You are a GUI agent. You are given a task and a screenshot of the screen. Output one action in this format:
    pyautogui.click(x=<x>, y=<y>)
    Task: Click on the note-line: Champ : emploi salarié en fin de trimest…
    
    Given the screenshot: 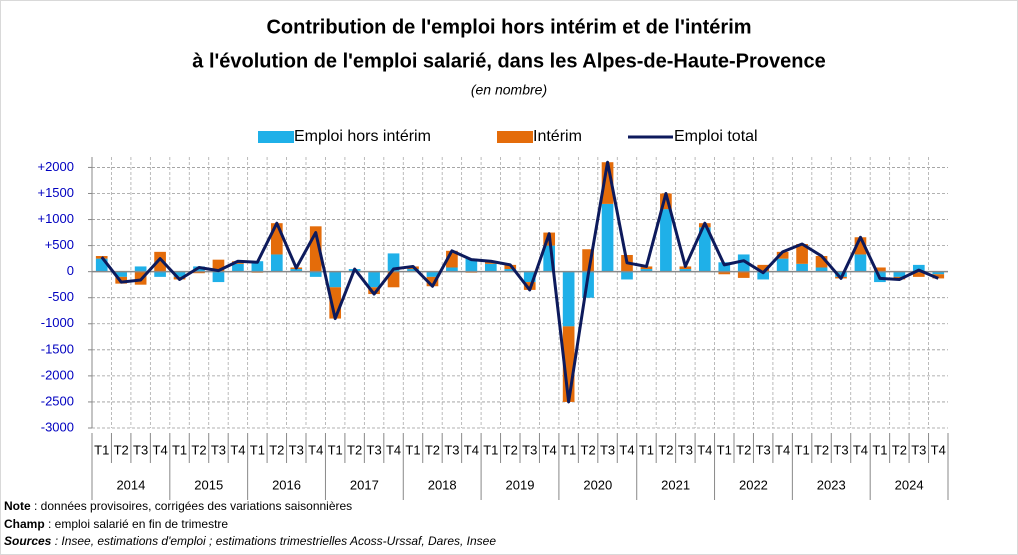 What is the action you would take?
    pyautogui.click(x=250, y=525)
    